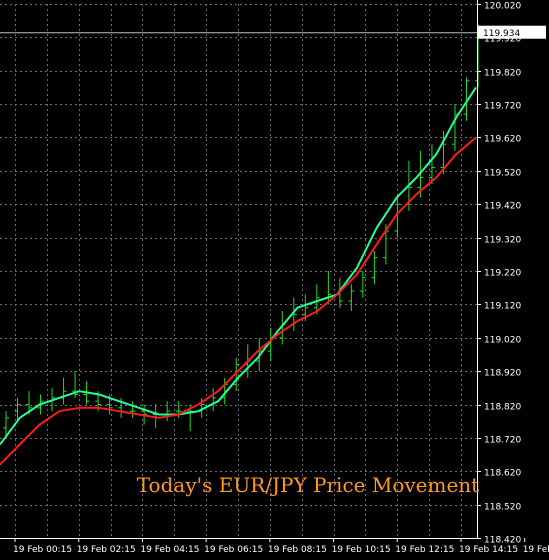 This screenshot has width=549, height=560. What do you see at coordinates (502, 508) in the screenshot?
I see `y-tick-label: 118.520` at bounding box center [502, 508].